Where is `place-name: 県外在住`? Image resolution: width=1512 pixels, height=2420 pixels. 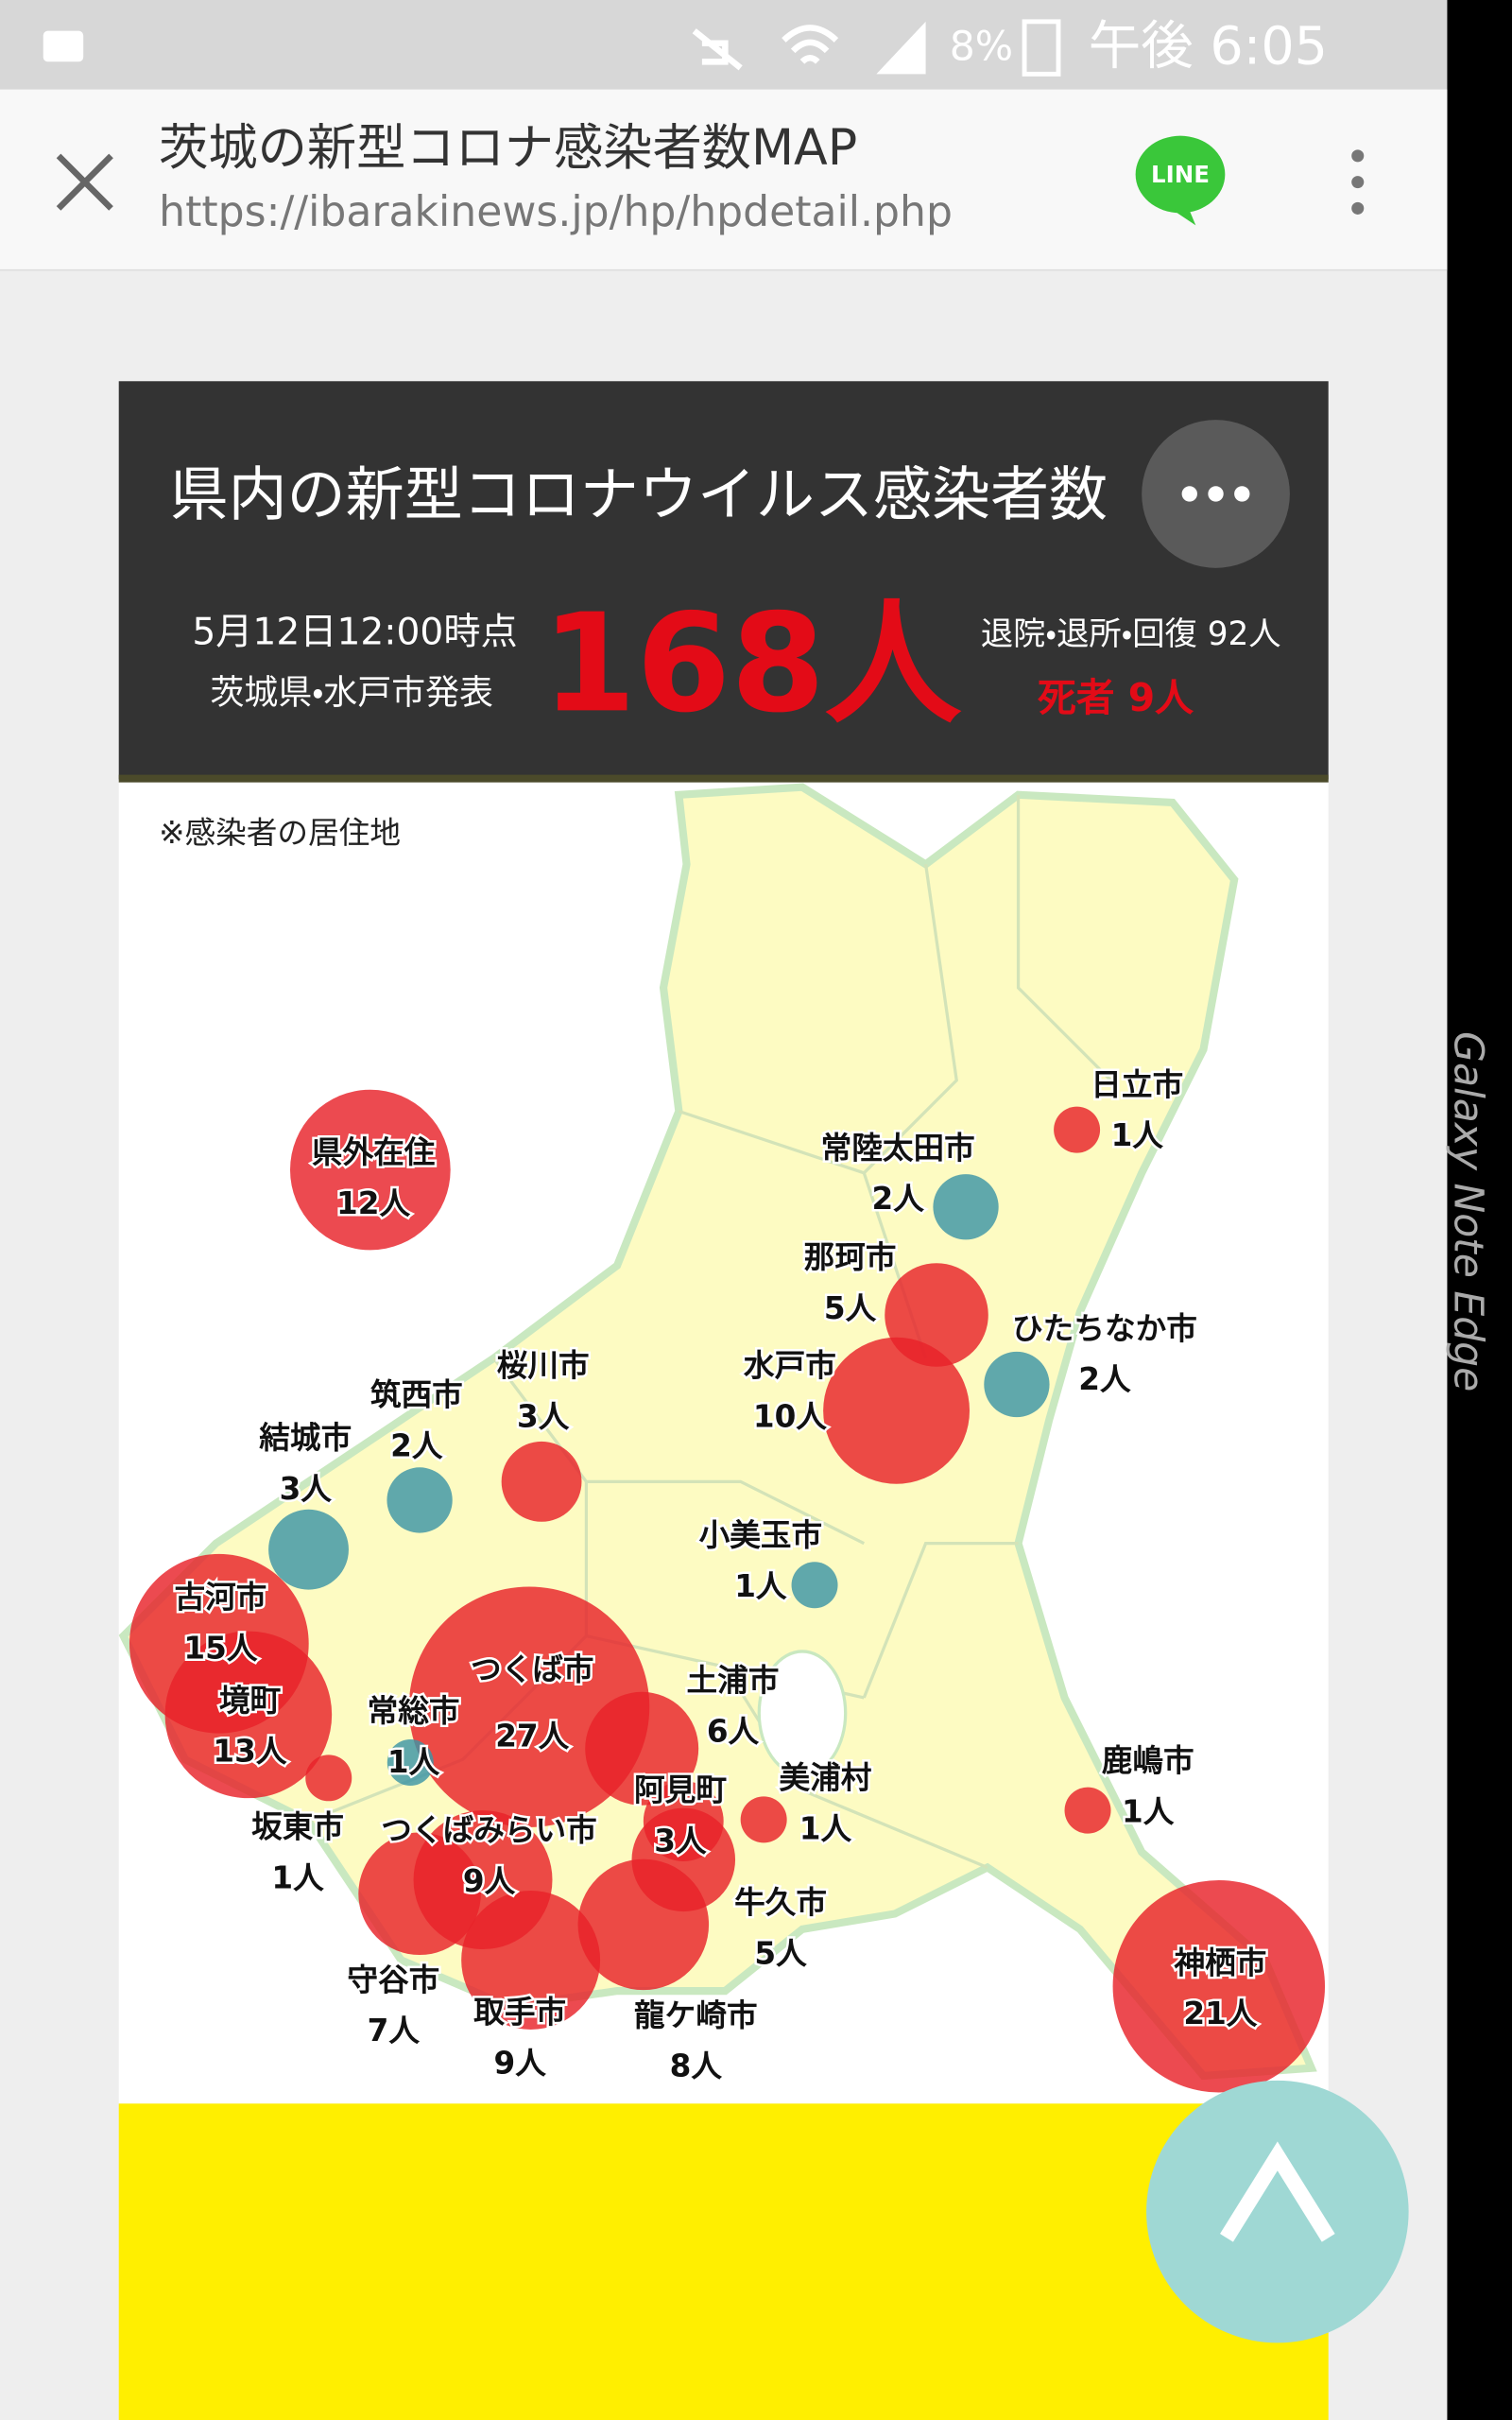
place-name: 県外在住 is located at coordinates (374, 1152).